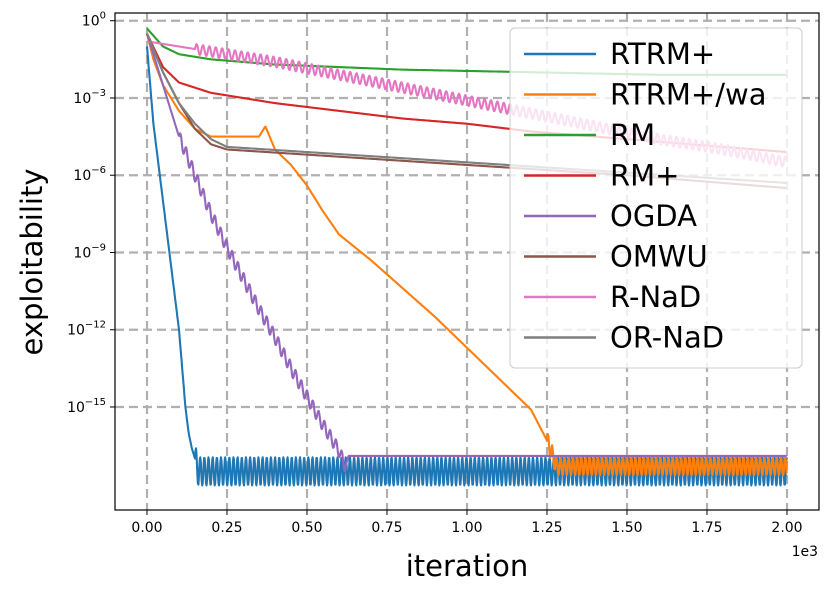 The width and height of the screenshot is (831, 594). Describe the element at coordinates (688, 95) in the screenshot. I see `legend-label-rtrm-wa: RTRM+/wa` at that location.